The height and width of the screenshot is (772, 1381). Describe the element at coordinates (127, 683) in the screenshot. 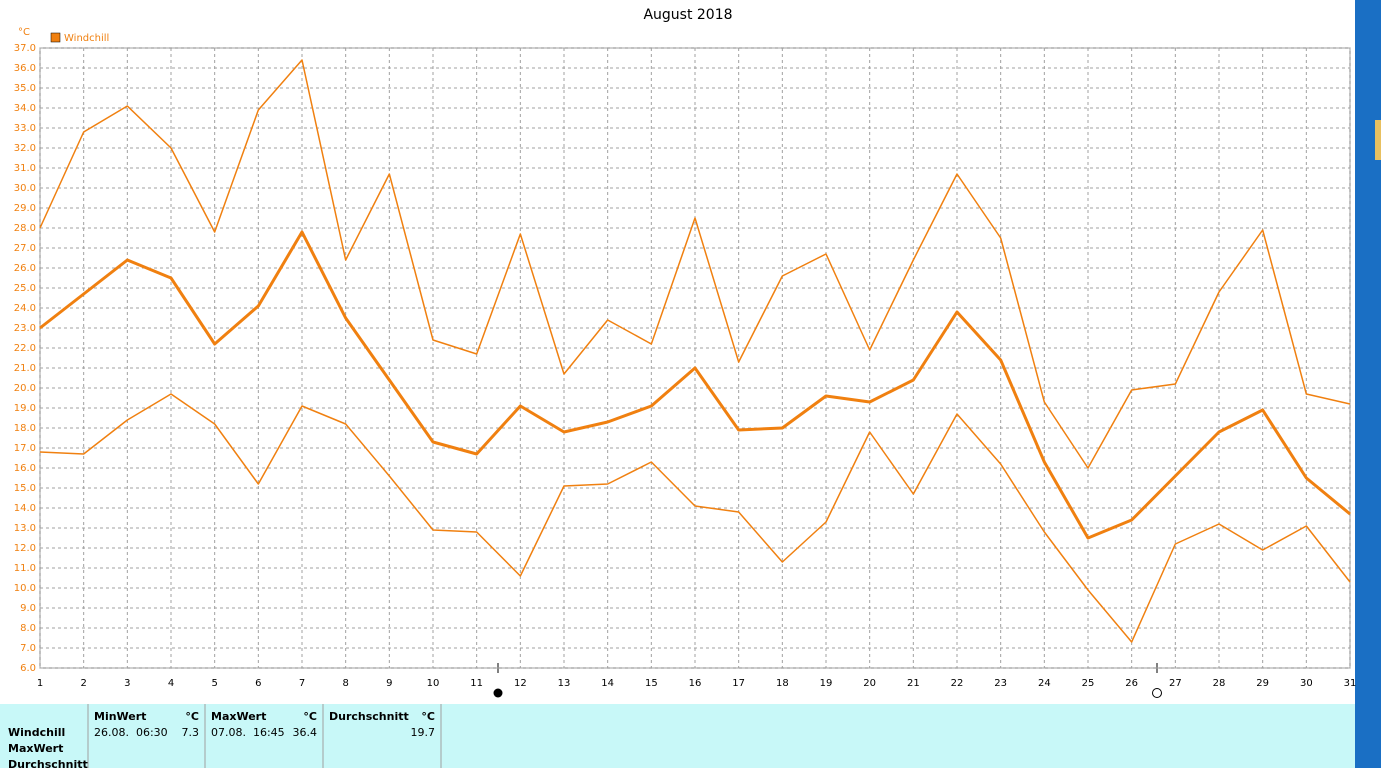

I see `x-tick-label: 3` at that location.